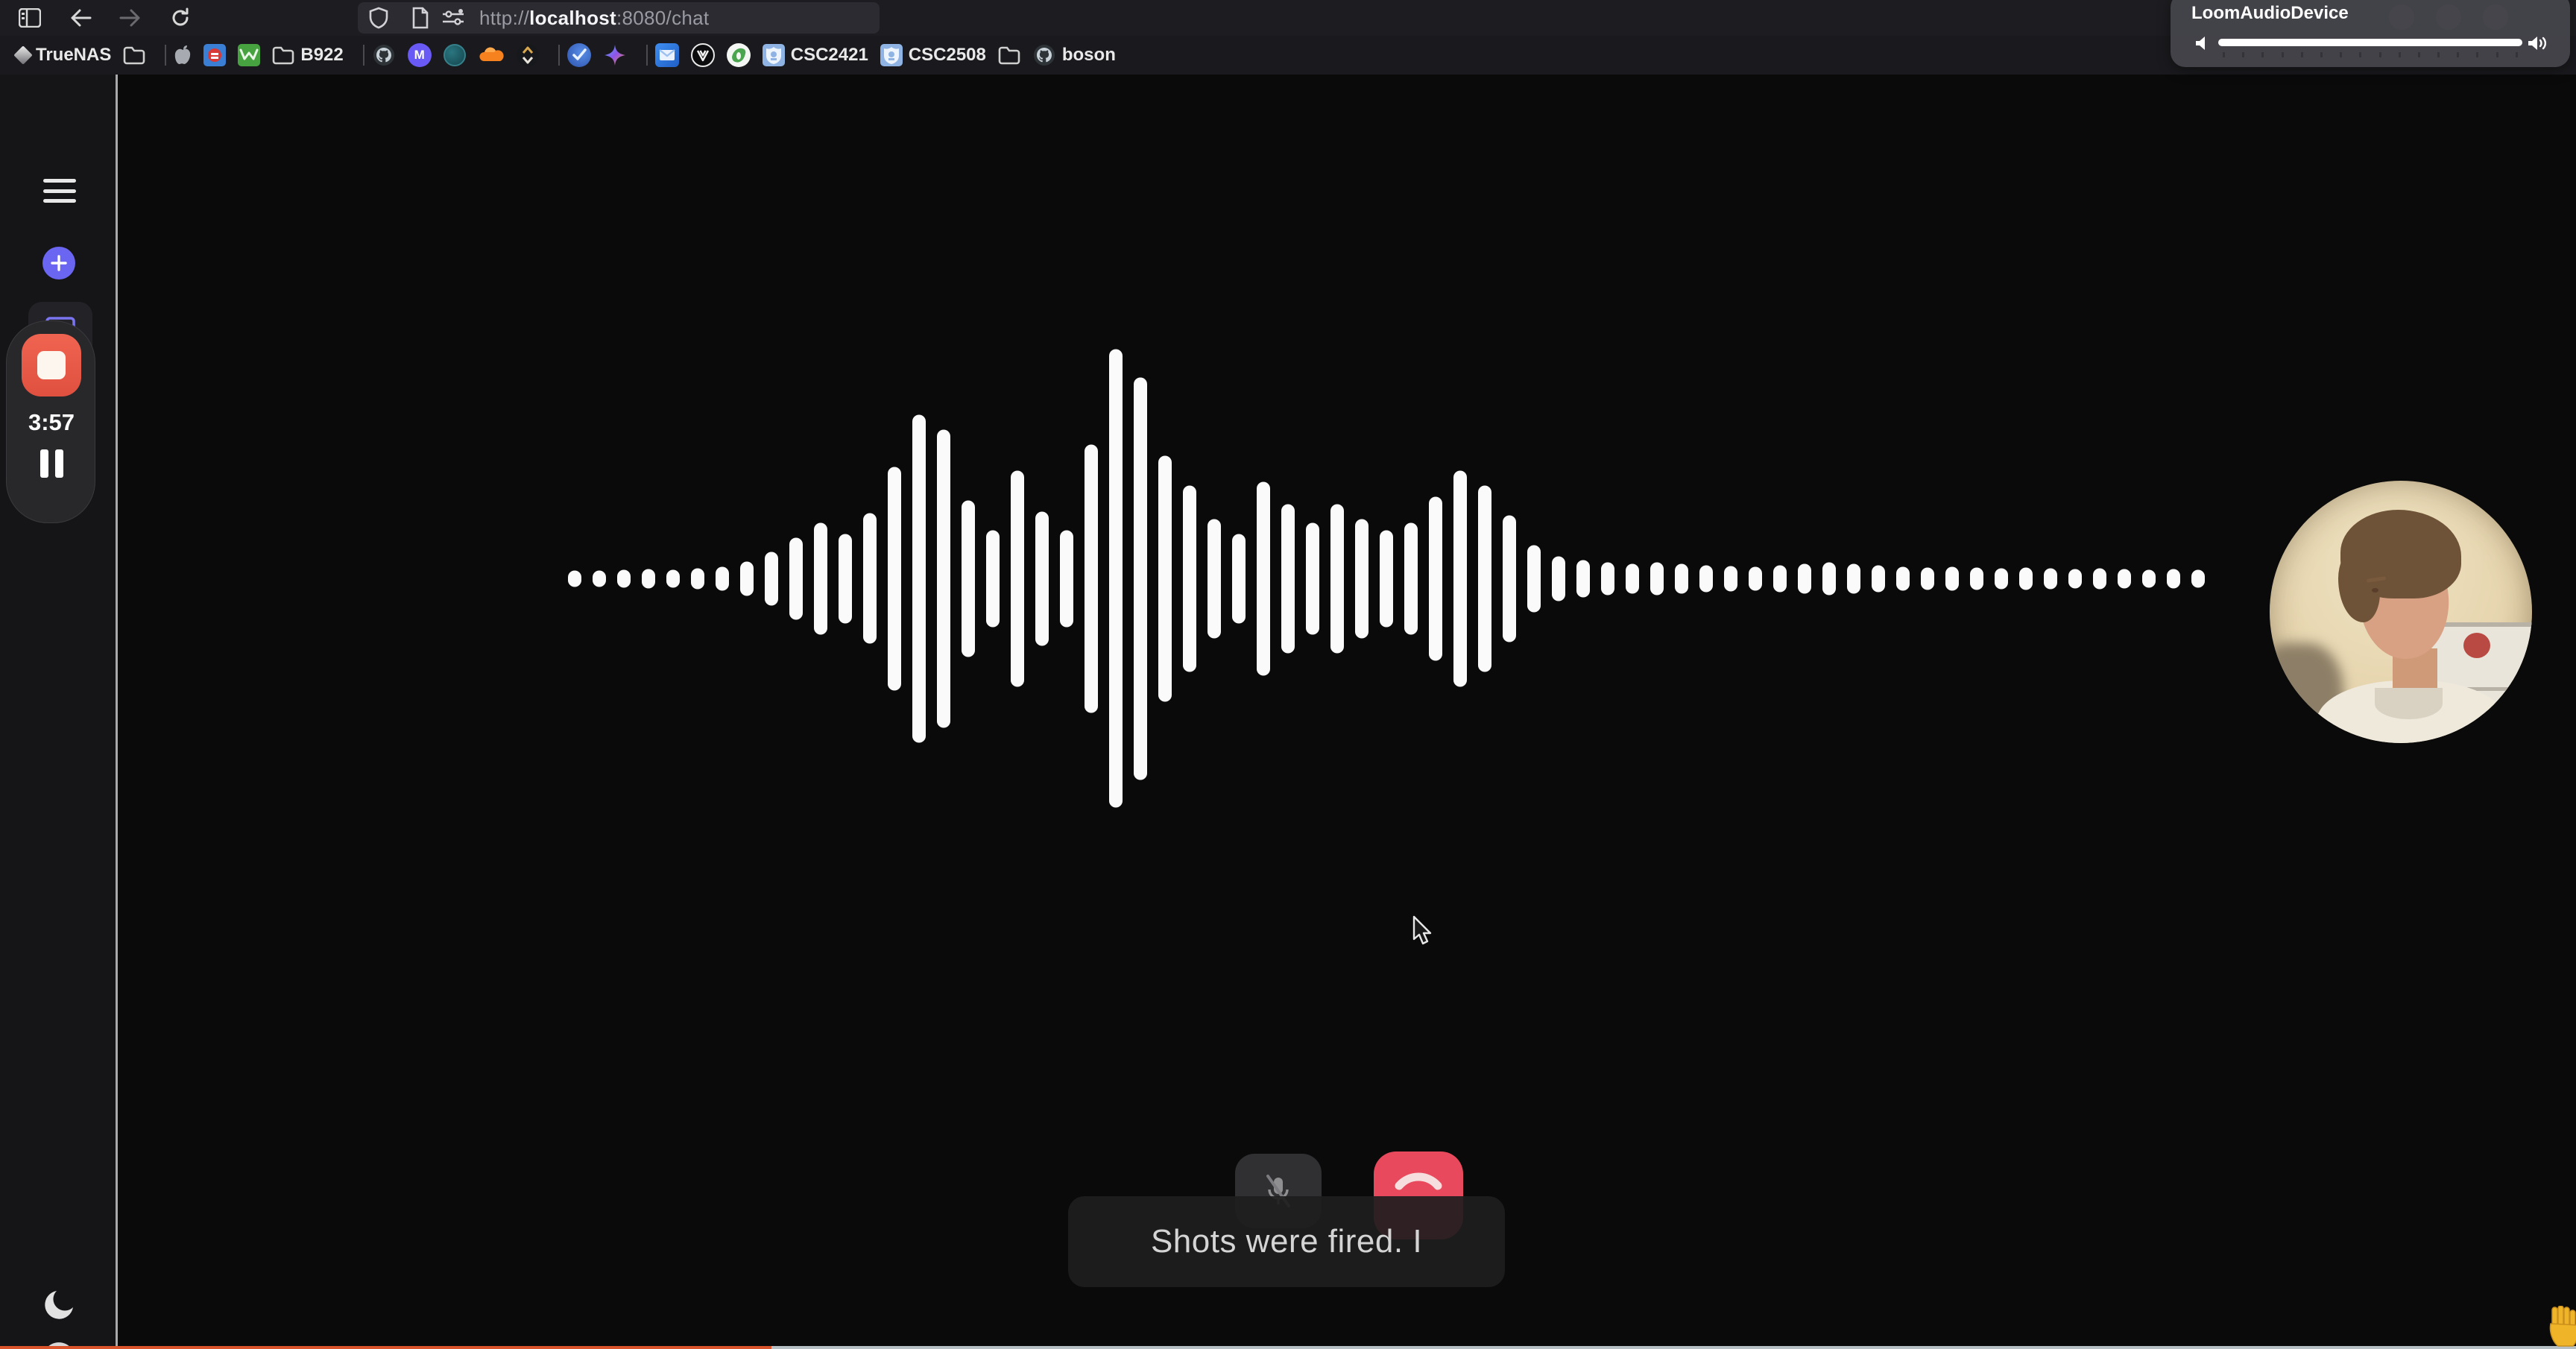  What do you see at coordinates (52, 463) in the screenshot?
I see `pause-recording-button` at bounding box center [52, 463].